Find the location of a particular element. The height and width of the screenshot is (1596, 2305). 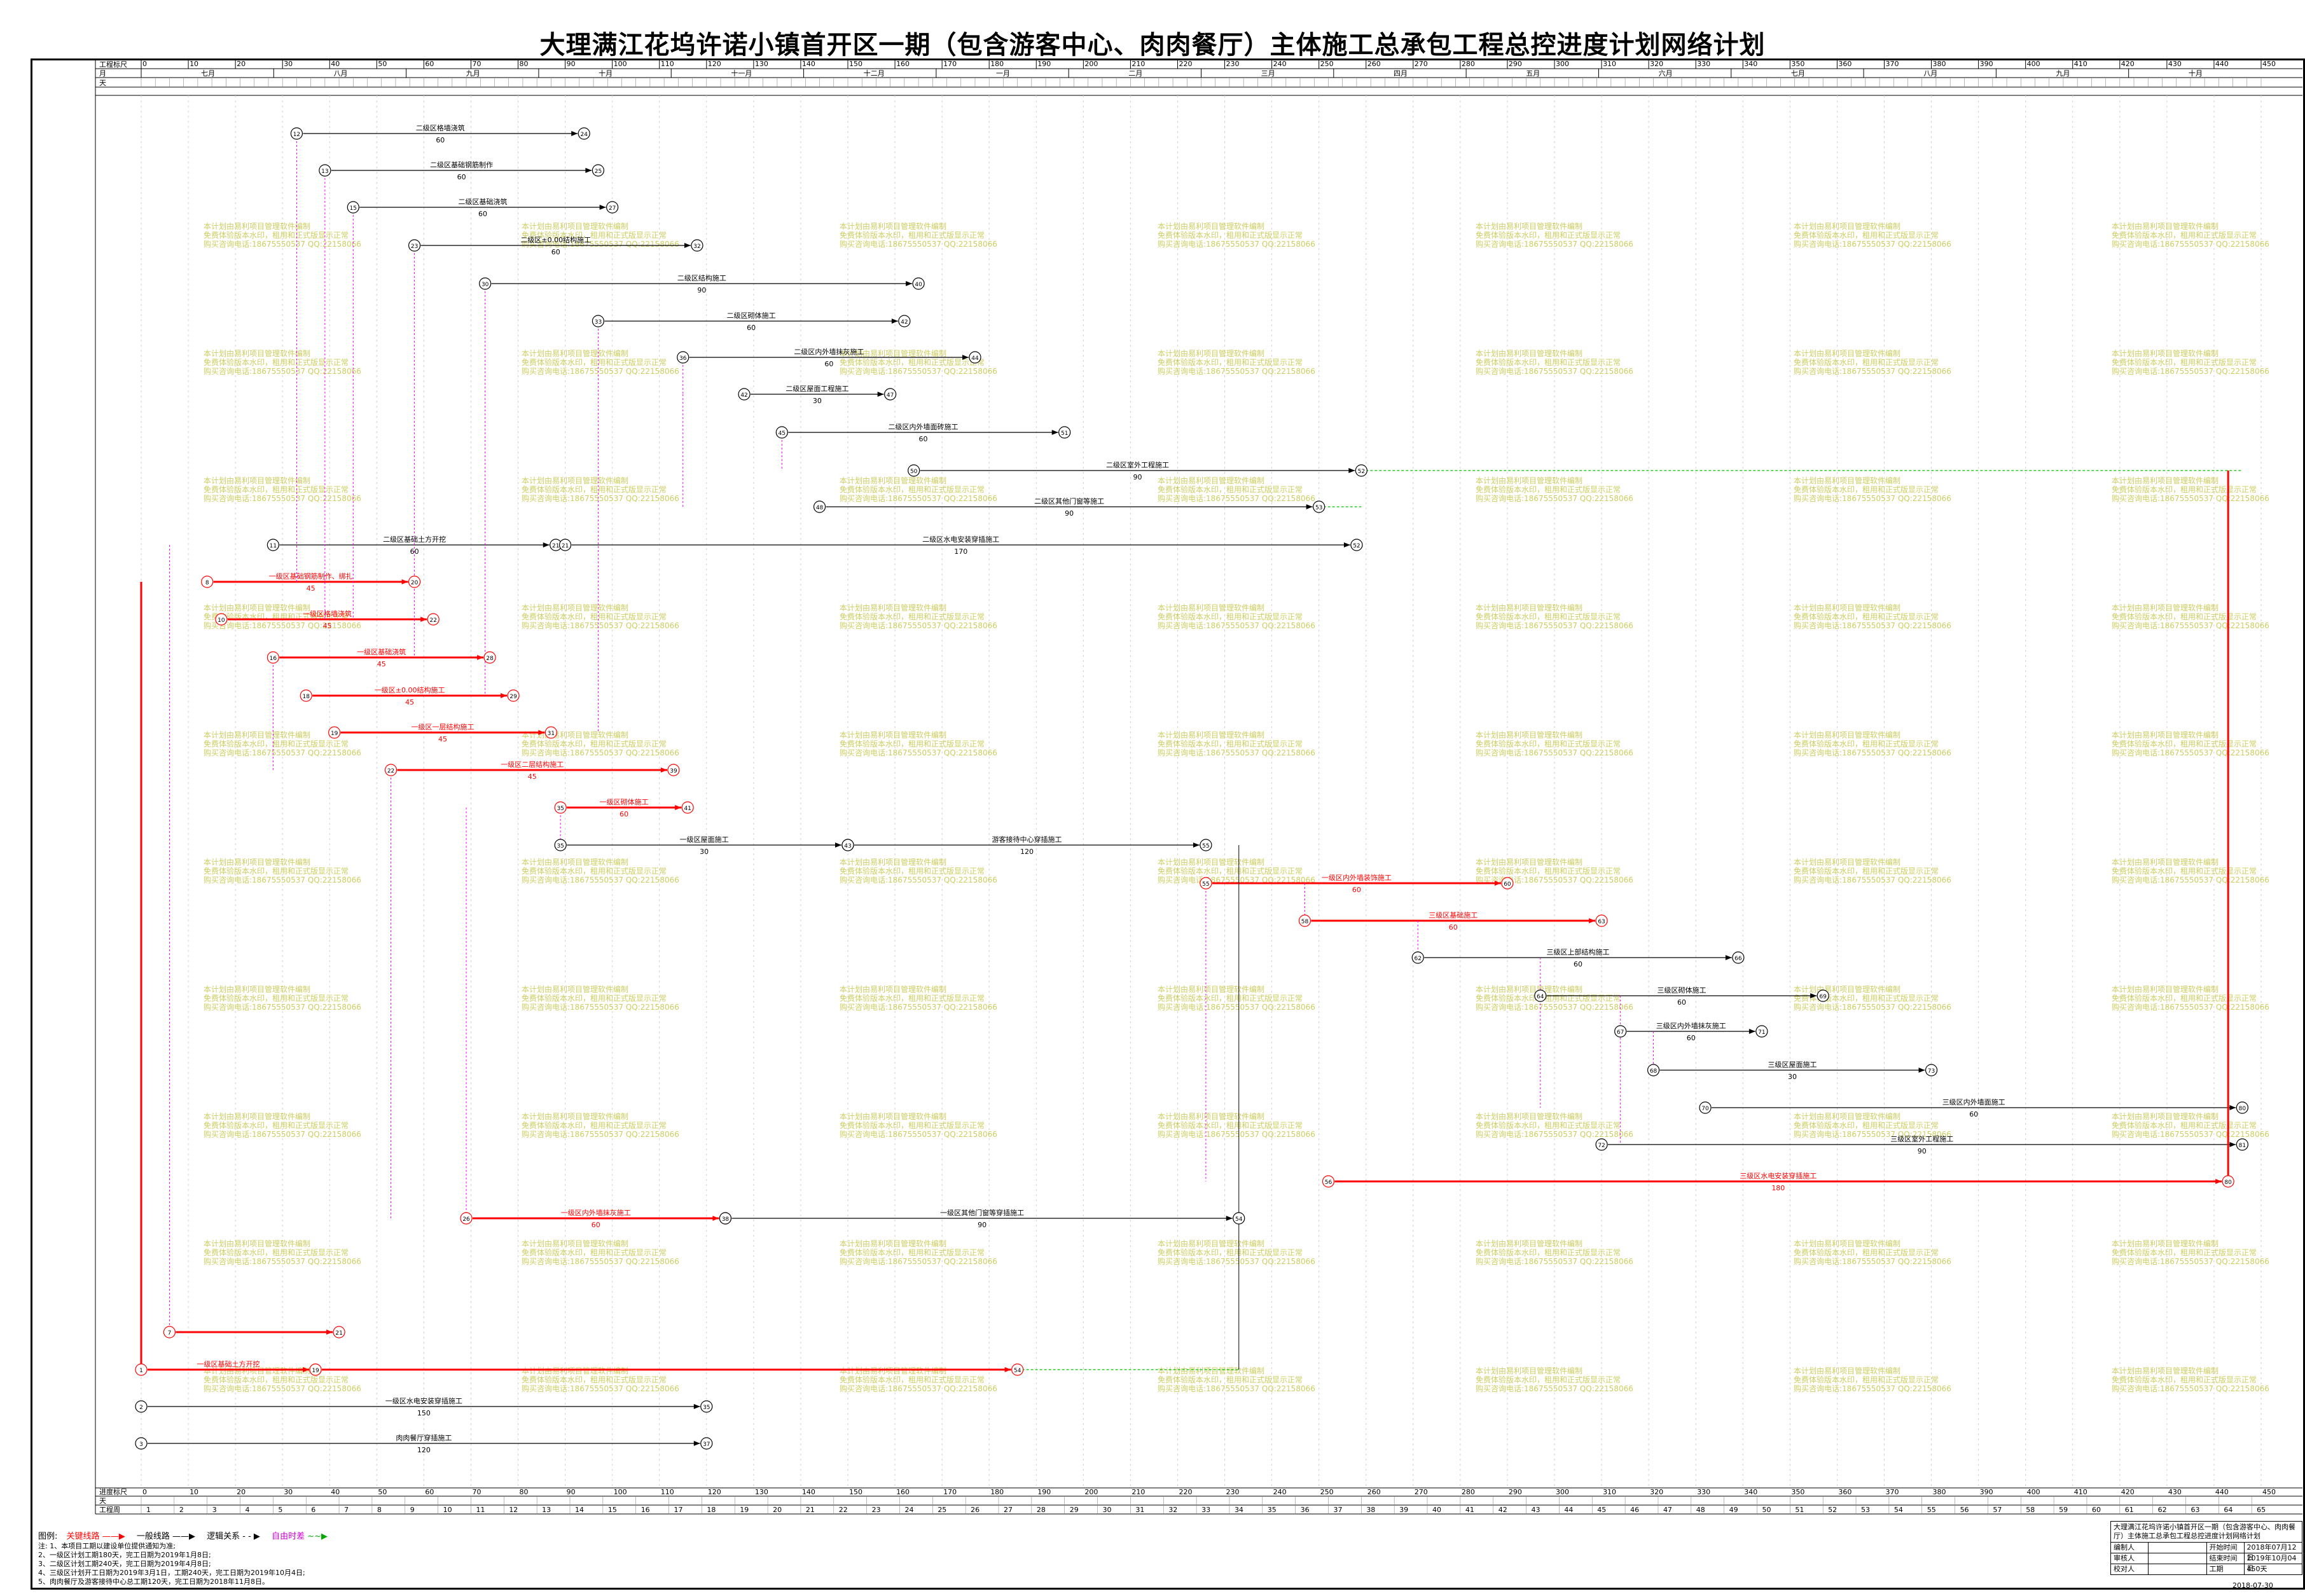

scale-tick-label: 420 is located at coordinates (2128, 64).